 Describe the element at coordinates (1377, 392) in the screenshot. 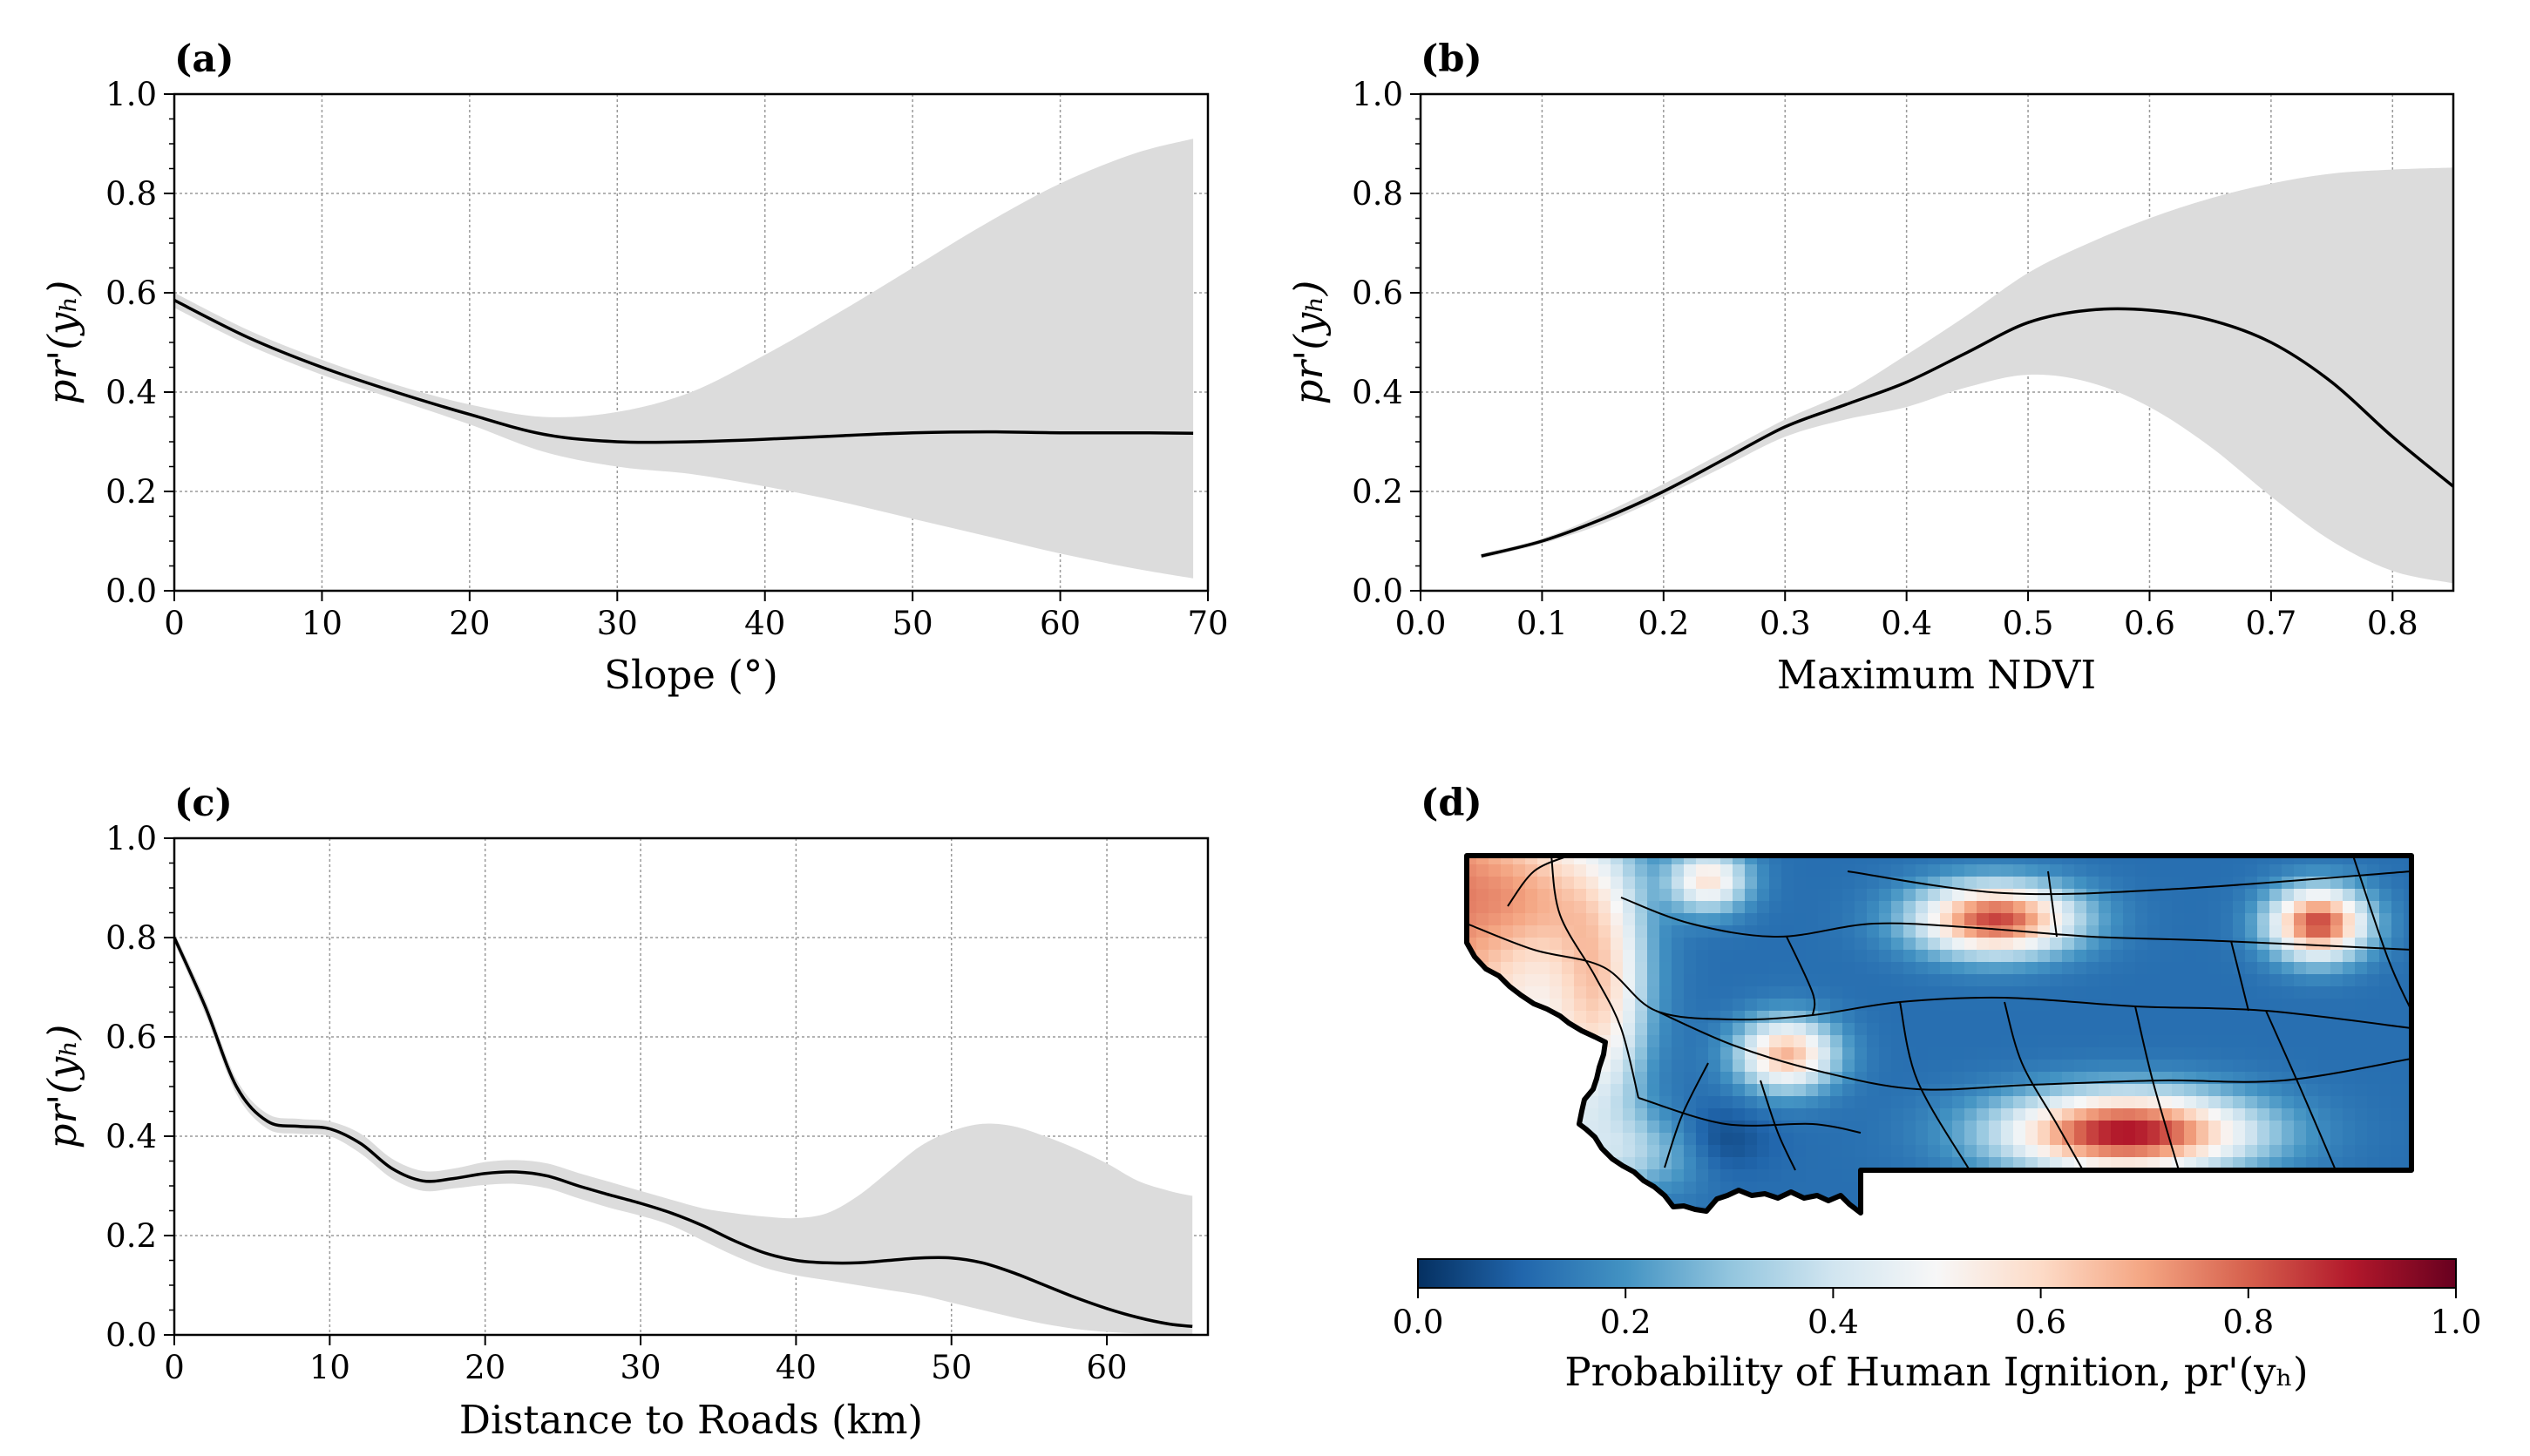

I see `y-tick-label: 0.4` at that location.